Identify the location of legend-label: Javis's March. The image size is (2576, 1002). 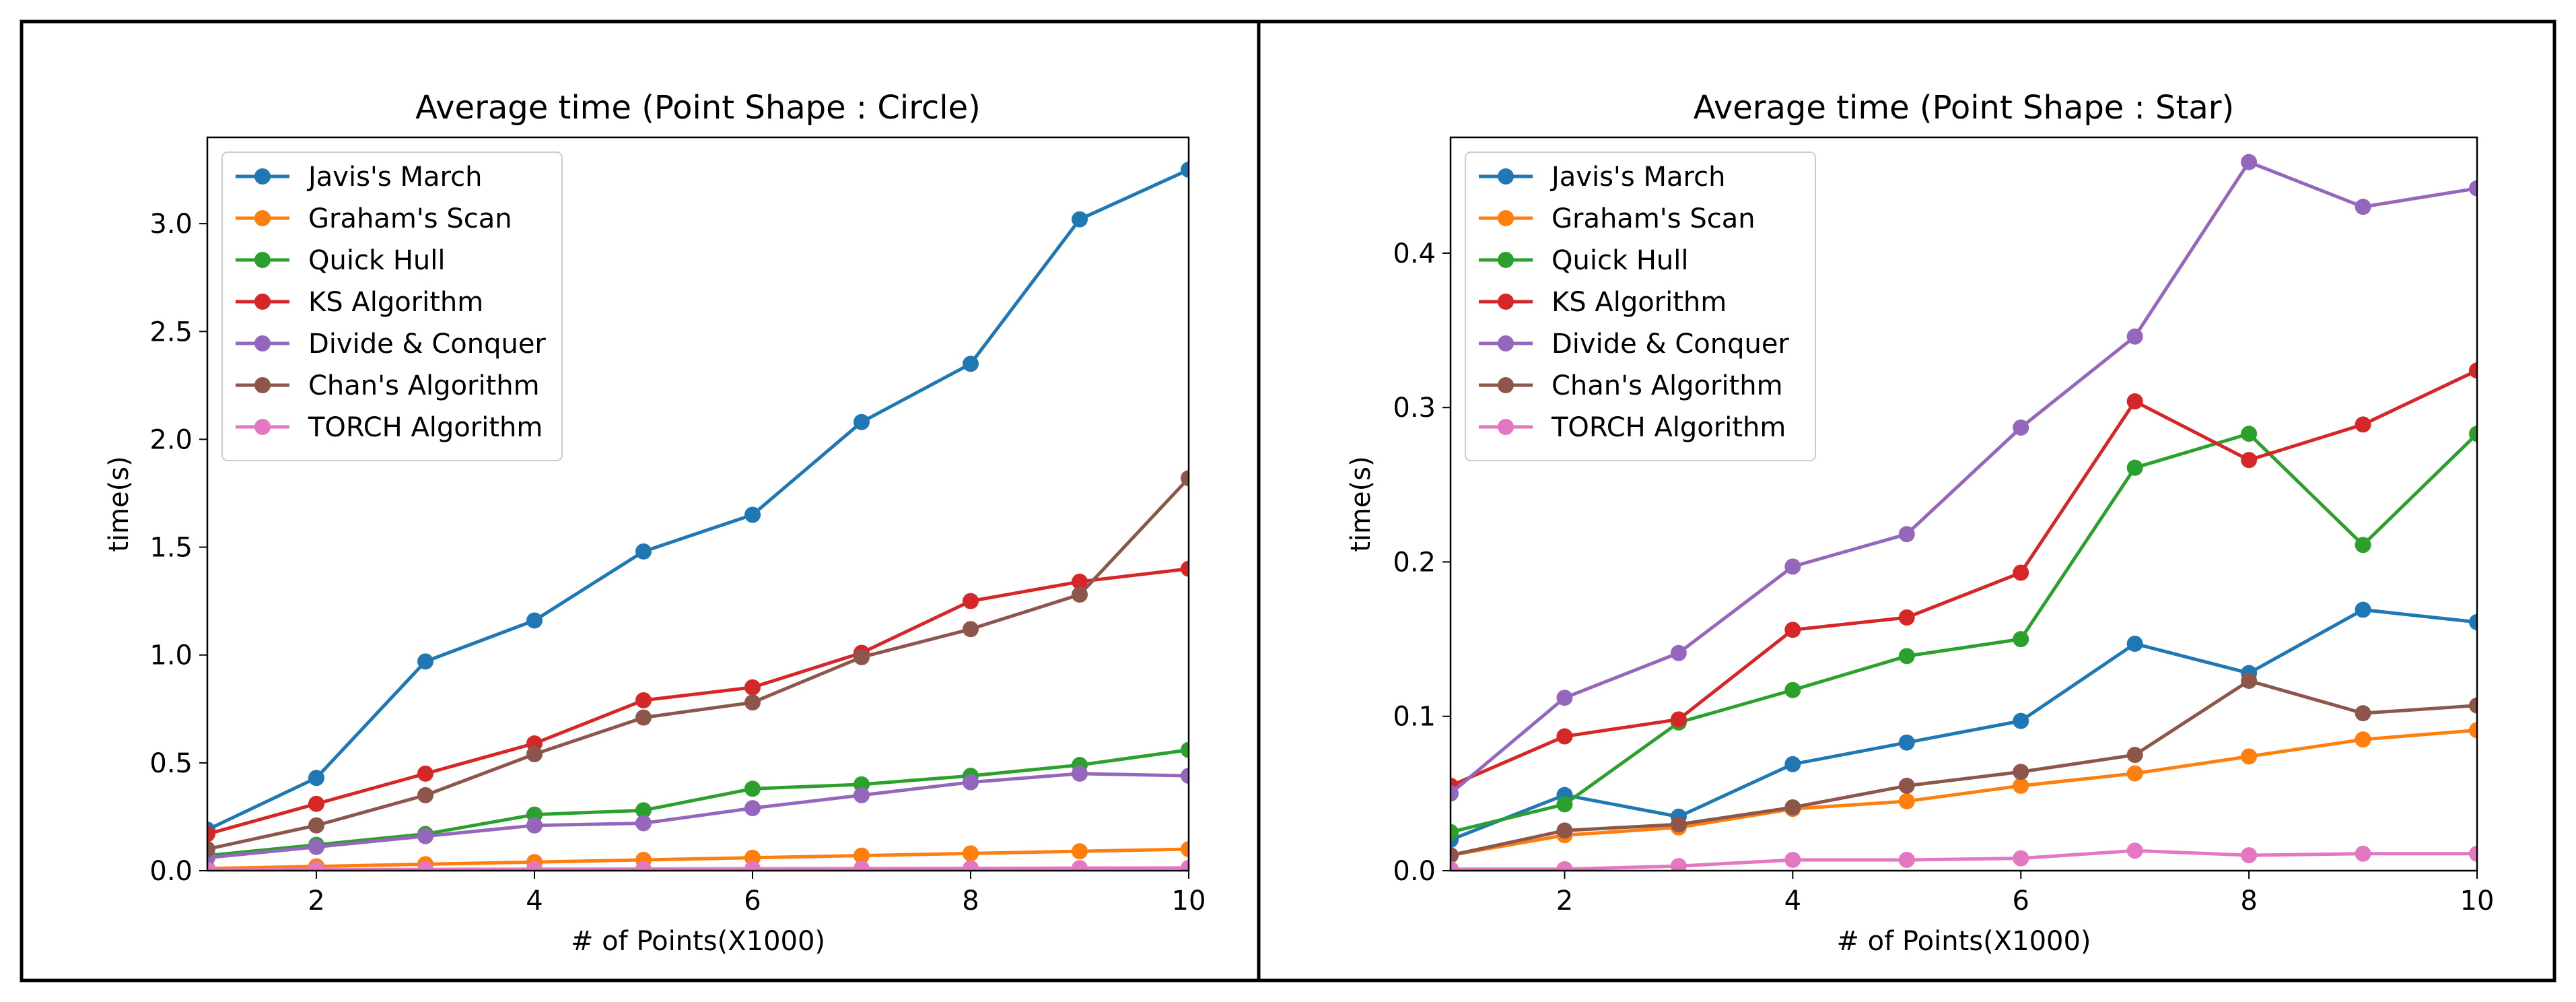
(1637, 177).